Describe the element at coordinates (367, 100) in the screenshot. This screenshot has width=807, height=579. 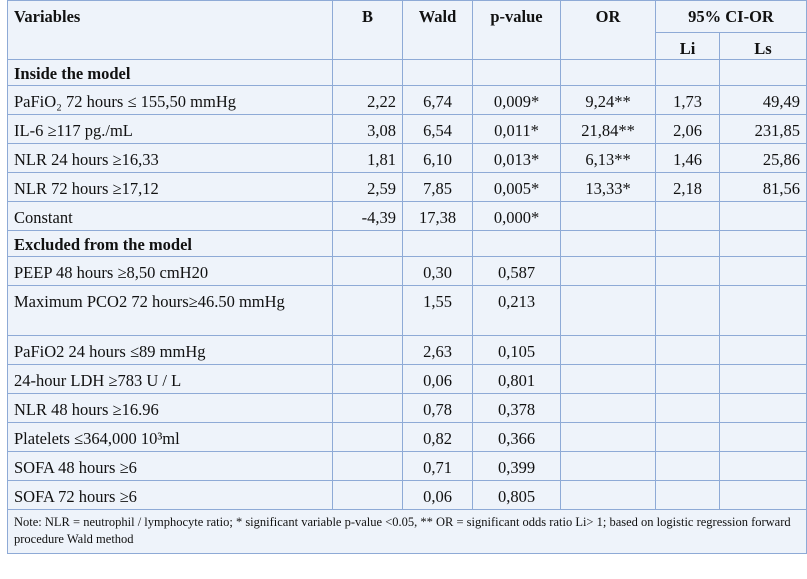
I see `b-cell: 2,22` at that location.